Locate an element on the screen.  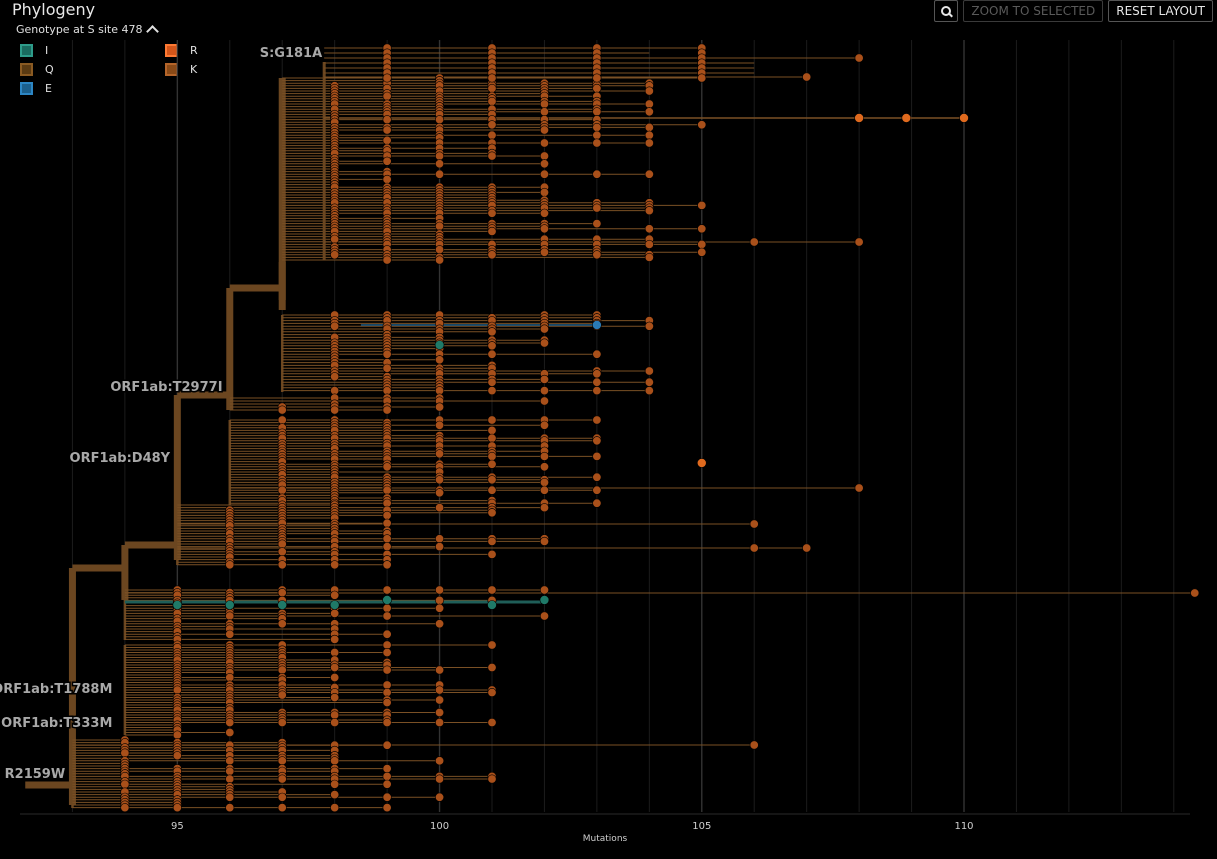
legend-item-i: I is located at coordinates (34, 50).